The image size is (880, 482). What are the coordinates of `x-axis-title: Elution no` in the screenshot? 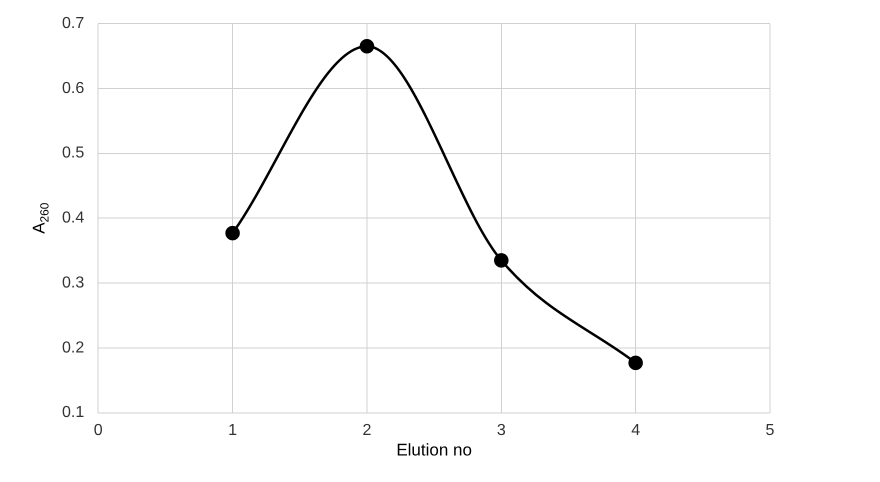 It's located at (434, 450).